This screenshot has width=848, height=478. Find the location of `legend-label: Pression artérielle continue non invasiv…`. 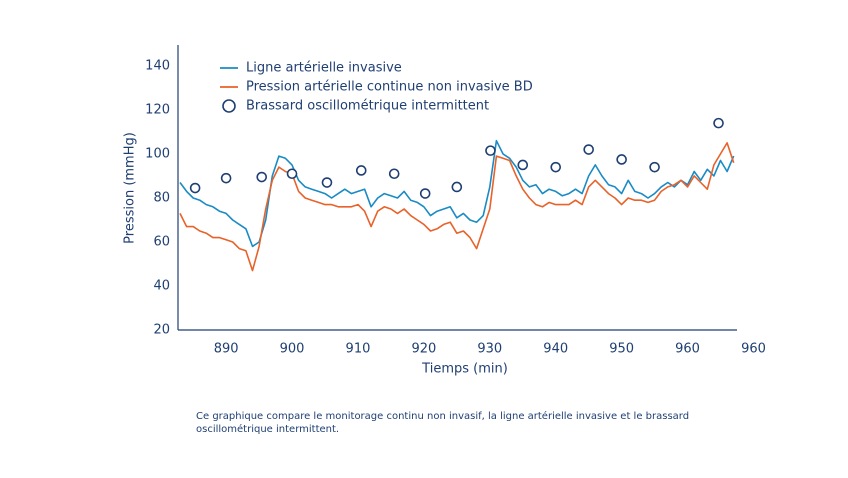

legend-label: Pression artérielle continue non invasiv… is located at coordinates (389, 87).